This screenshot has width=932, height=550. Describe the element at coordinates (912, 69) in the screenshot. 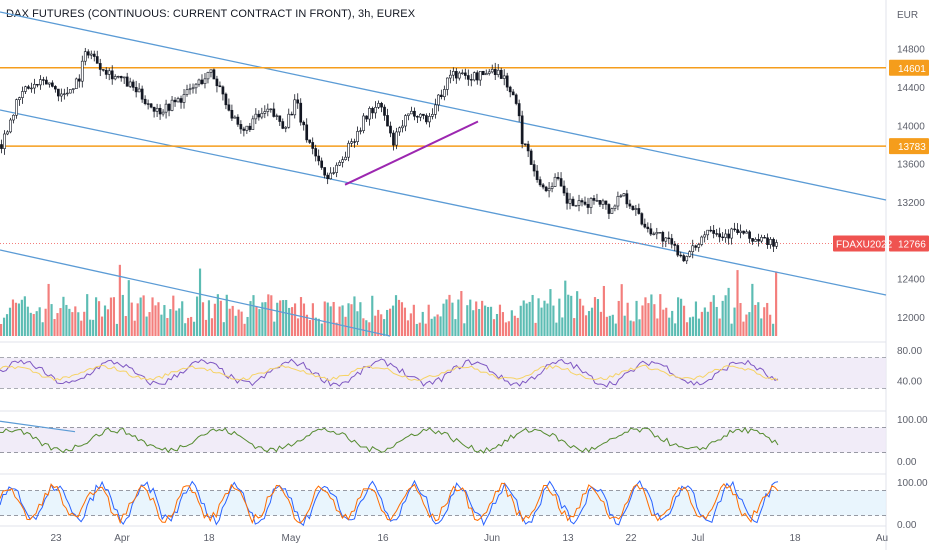

I see `price-badge-label: 14601` at that location.